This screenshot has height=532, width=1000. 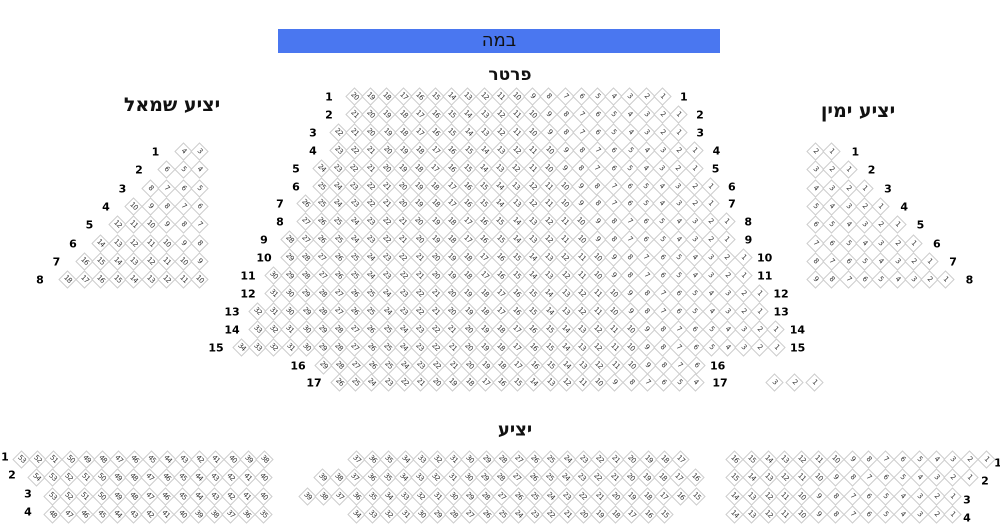 What do you see at coordinates (710, 204) in the screenshot?
I see `seat-parterre-row-7-1: 1` at bounding box center [710, 204].